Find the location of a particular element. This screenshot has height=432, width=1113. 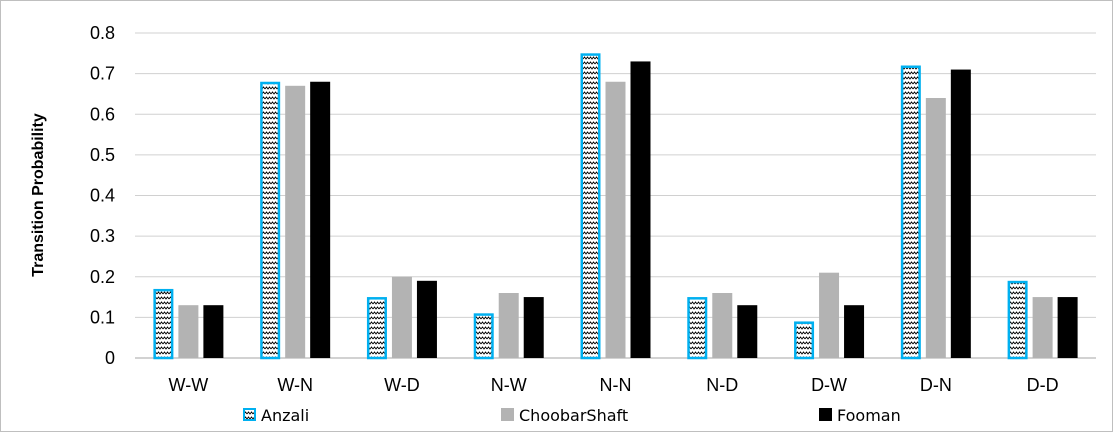

x-tick-label: W-W is located at coordinates (189, 385).